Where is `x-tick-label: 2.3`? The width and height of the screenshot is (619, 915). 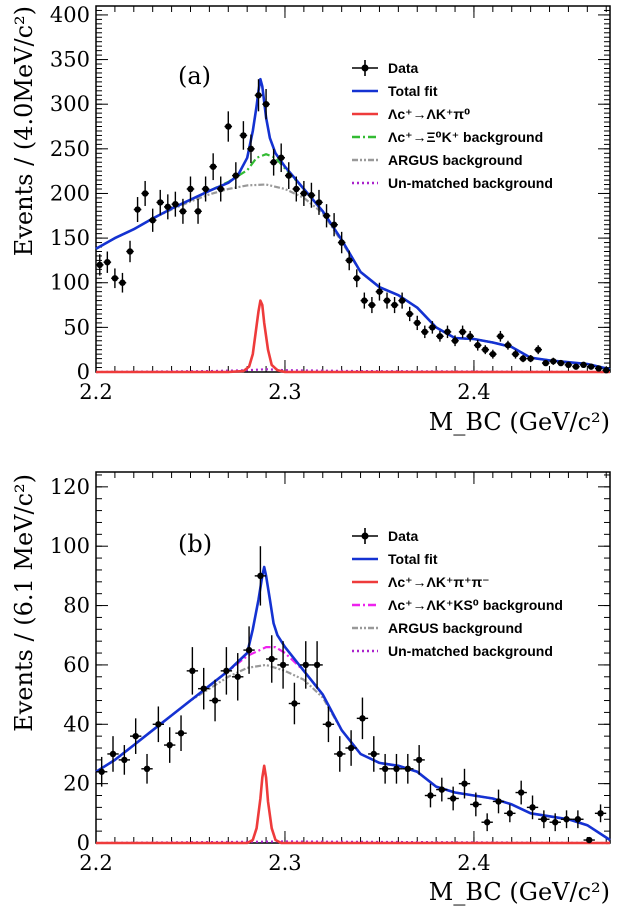 x-tick-label: 2.3 is located at coordinates (284, 392).